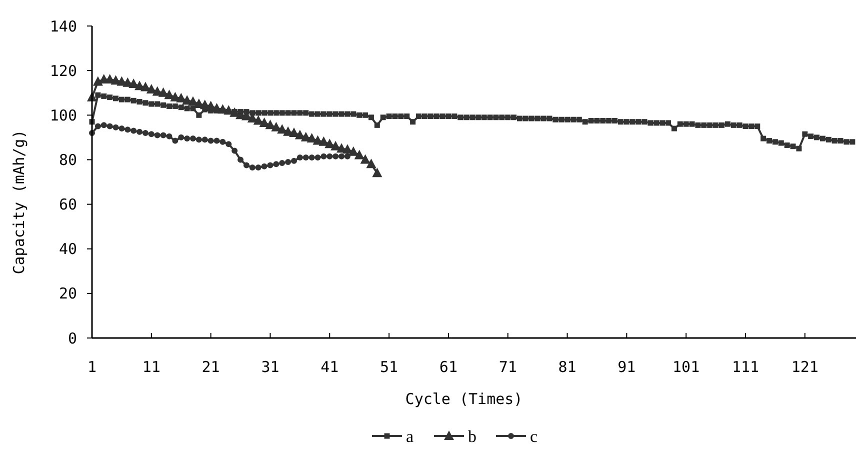 Image resolution: width=856 pixels, height=459 pixels. I want to click on x-tick-label: 61, so click(448, 367).